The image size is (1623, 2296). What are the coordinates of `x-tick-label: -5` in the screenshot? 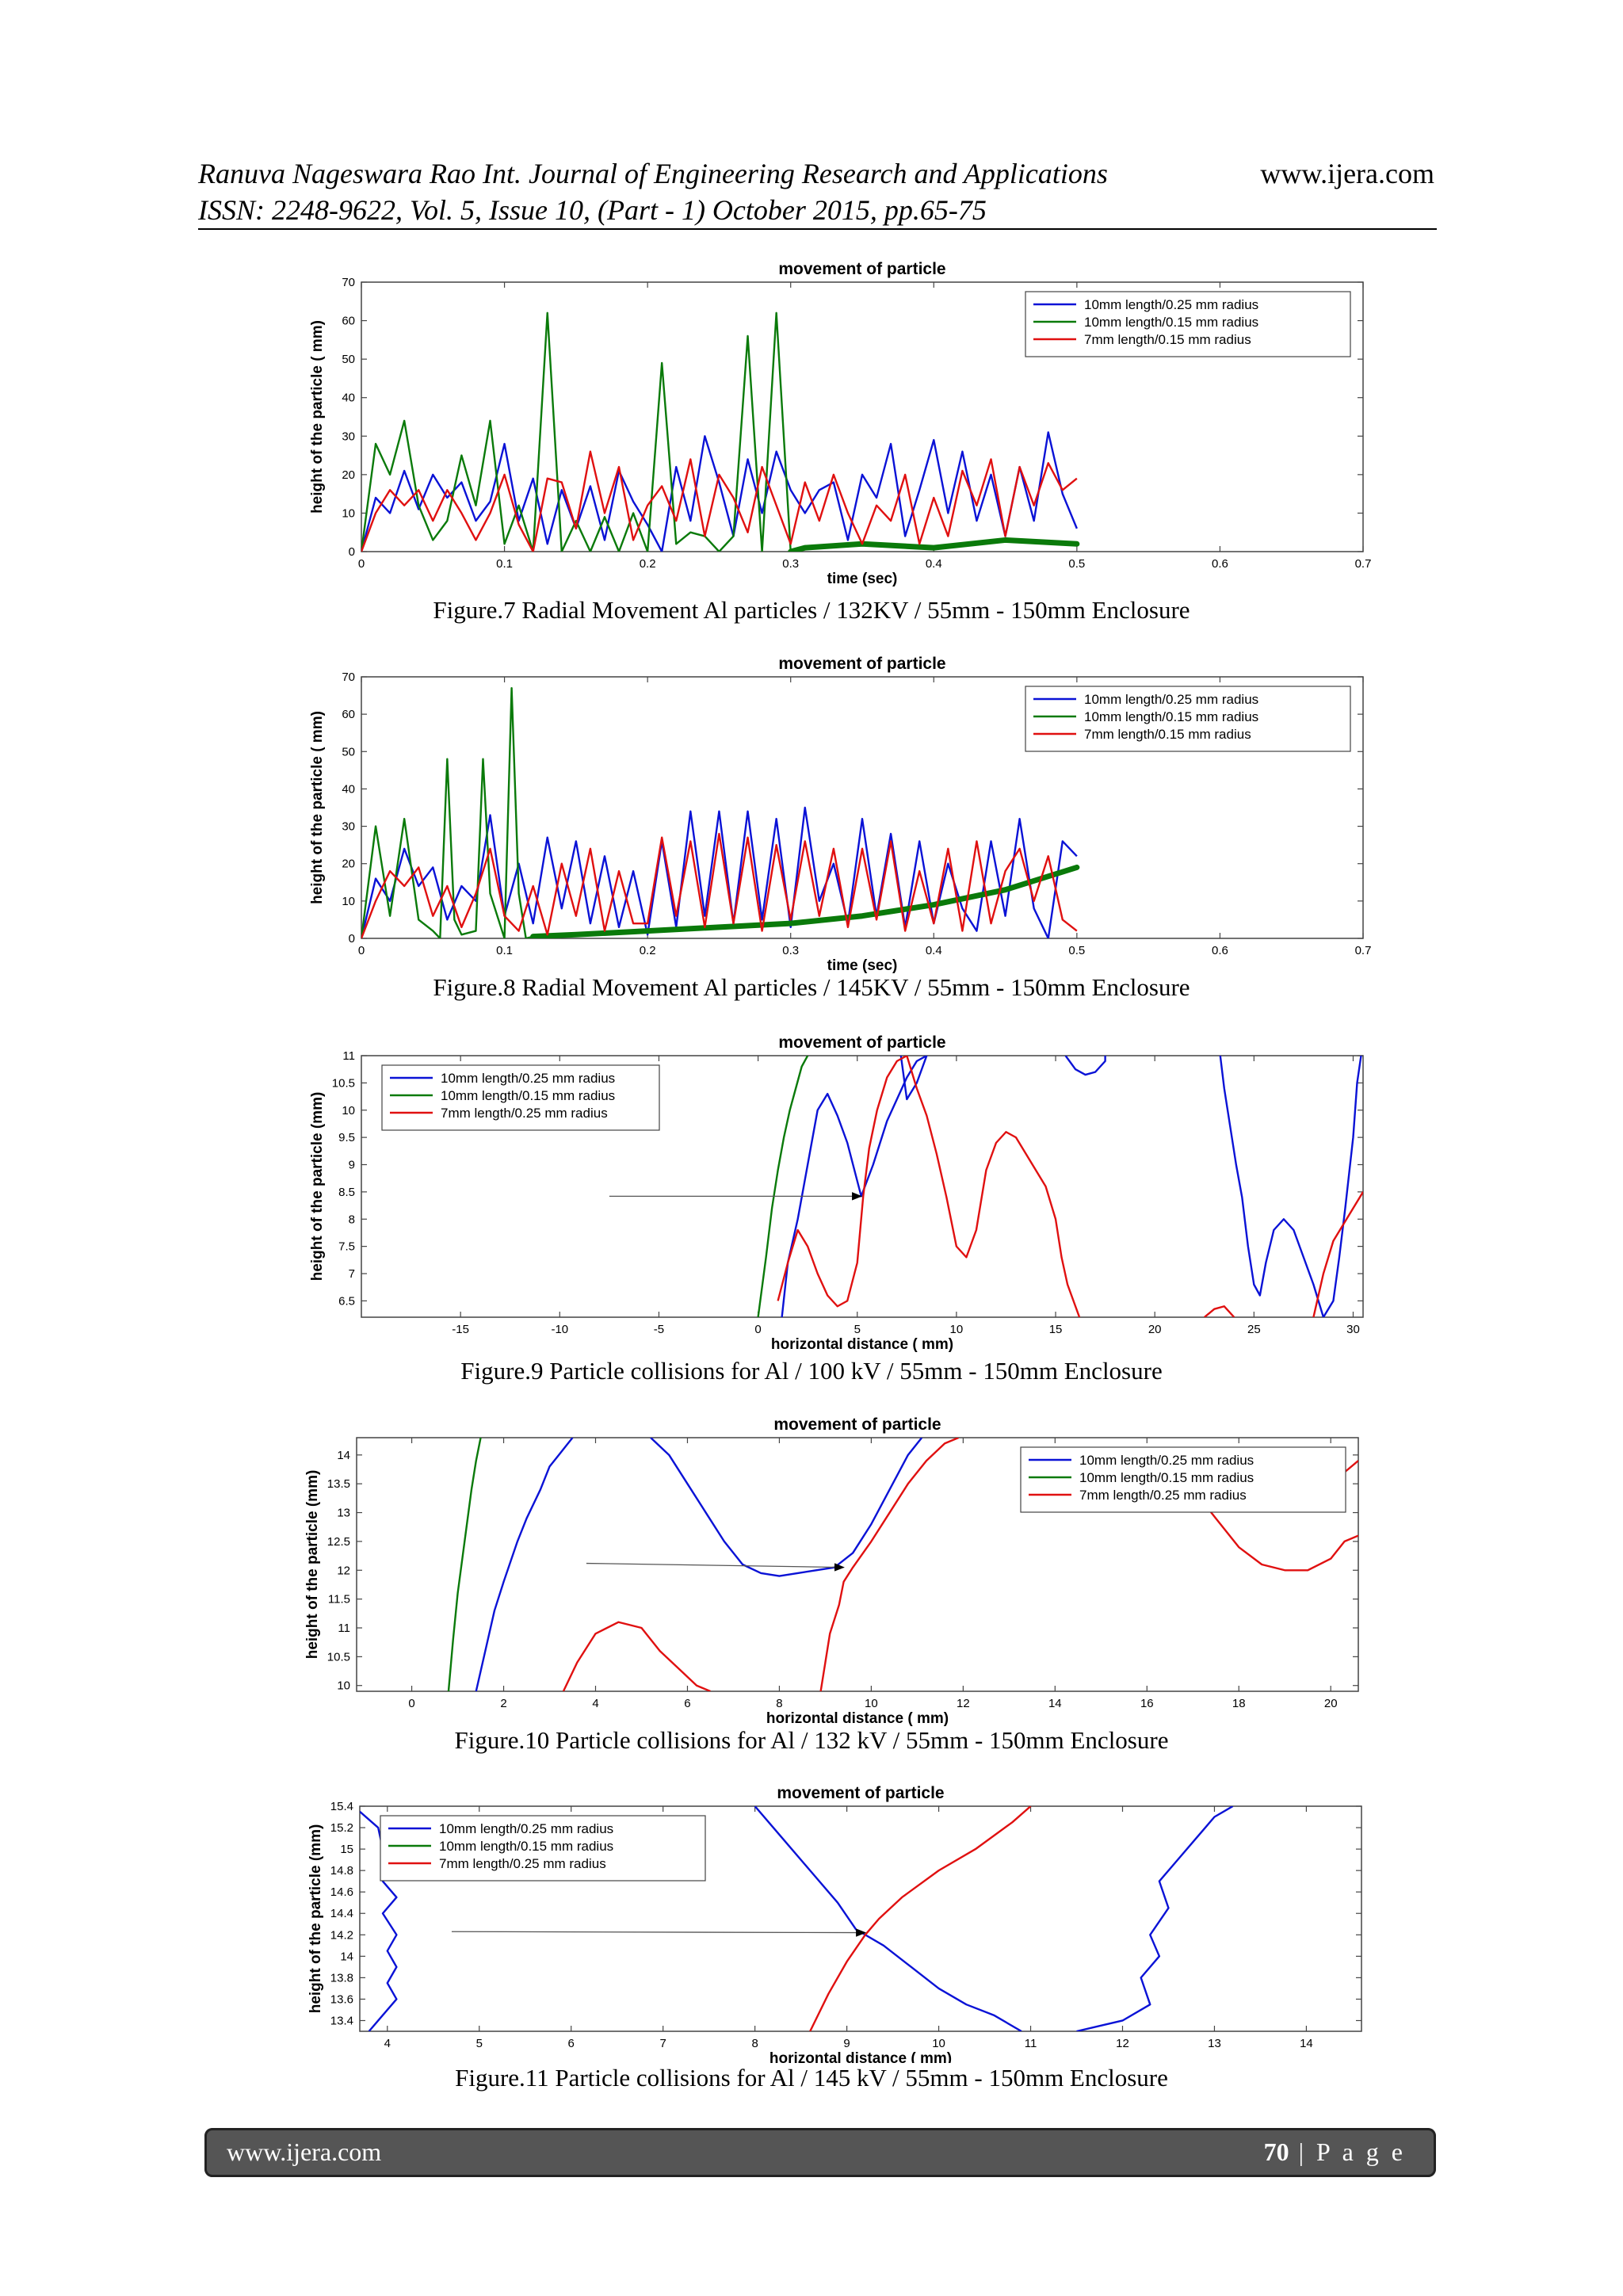 It's located at (659, 1329).